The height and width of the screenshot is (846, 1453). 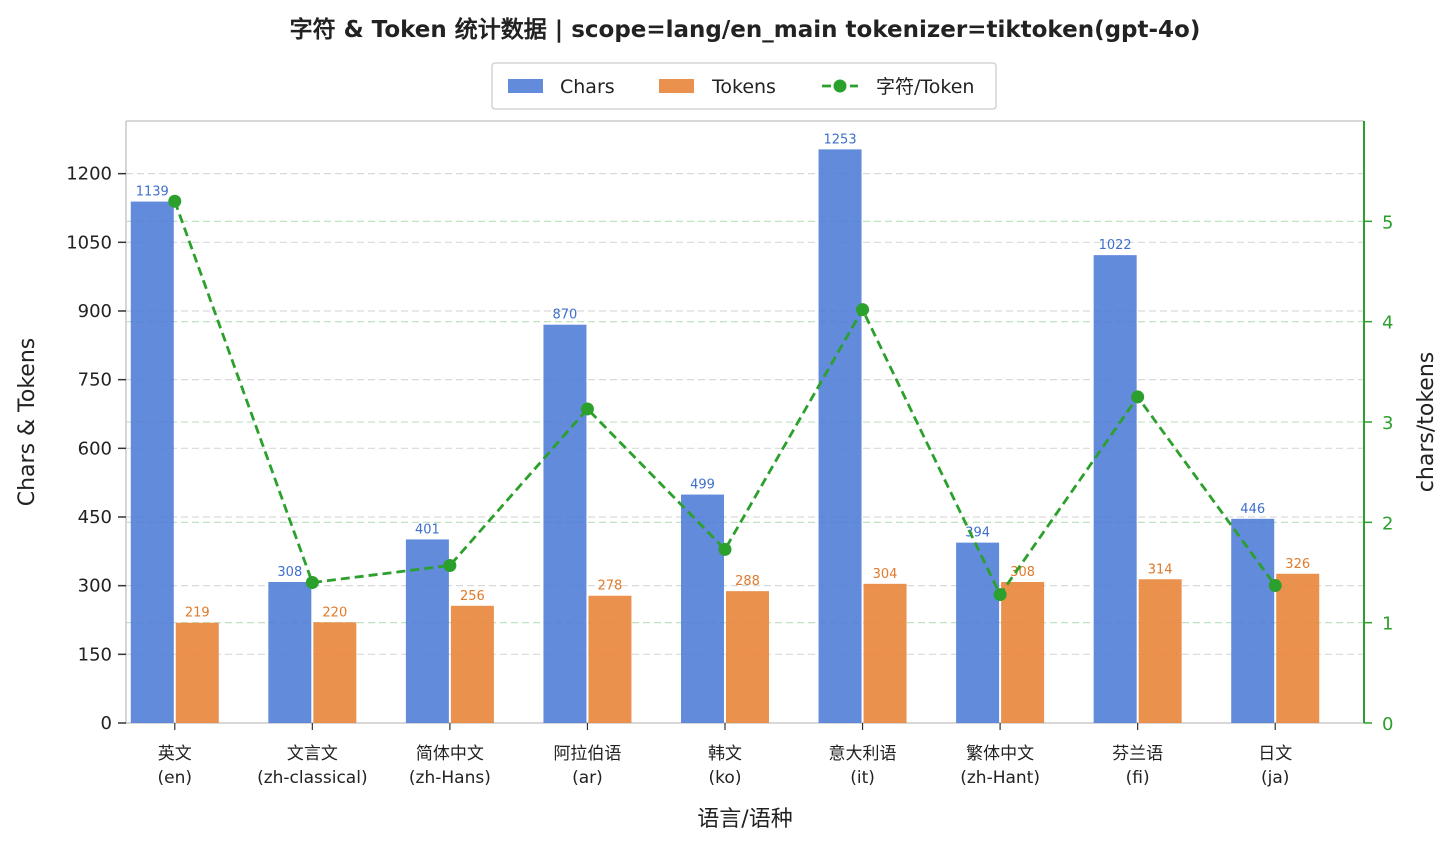 What do you see at coordinates (95, 380) in the screenshot?
I see `y-tick-label: 750` at bounding box center [95, 380].